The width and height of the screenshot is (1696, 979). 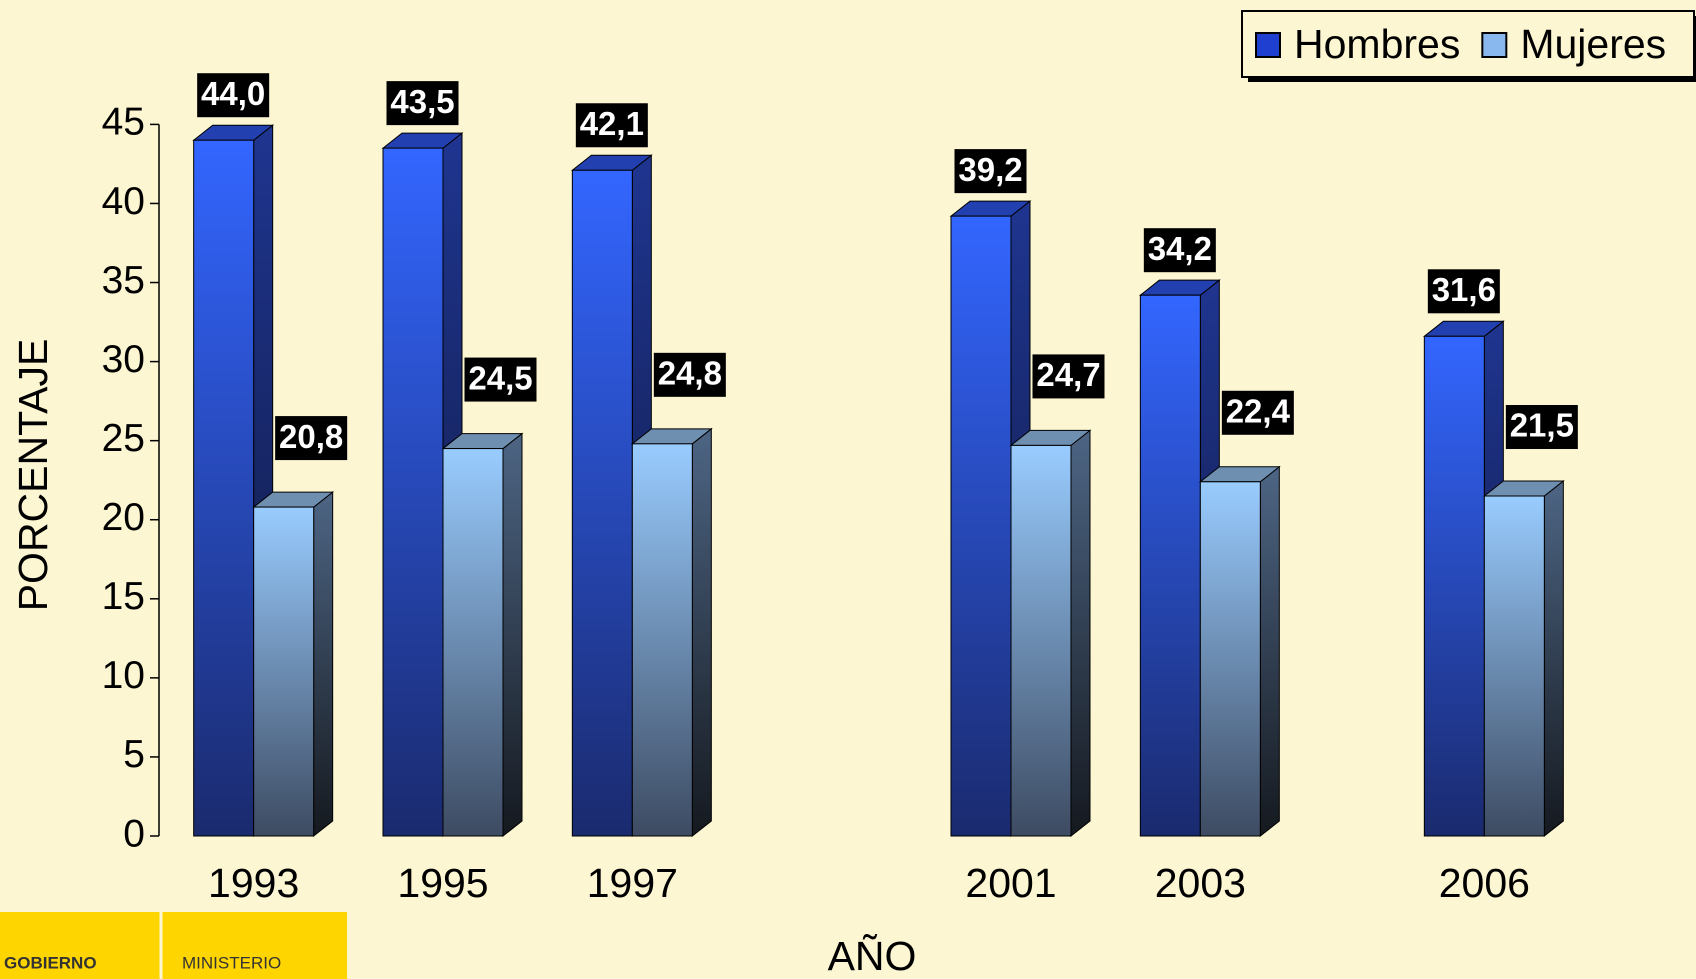 I want to click on y-tick-label: 35, so click(x=123, y=280).